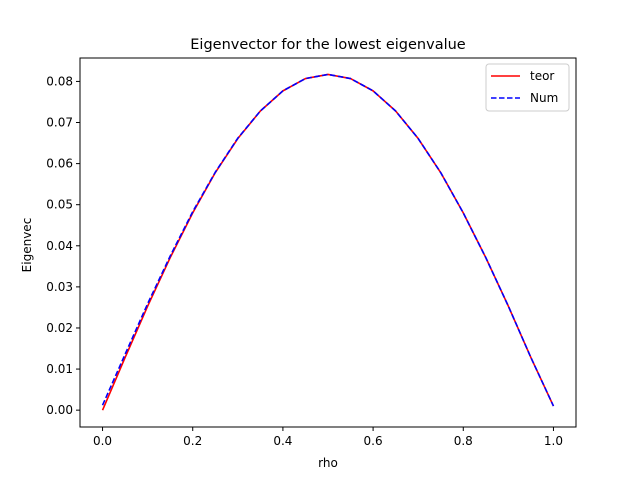  Describe the element at coordinates (102, 441) in the screenshot. I see `x-tick-label: 0.0` at that location.